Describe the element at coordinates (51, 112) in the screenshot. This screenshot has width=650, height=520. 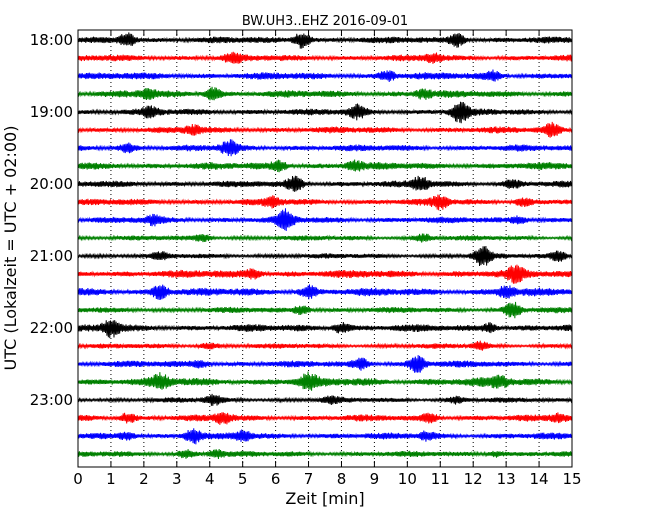
I see `y-tick-label: 19:00` at that location.